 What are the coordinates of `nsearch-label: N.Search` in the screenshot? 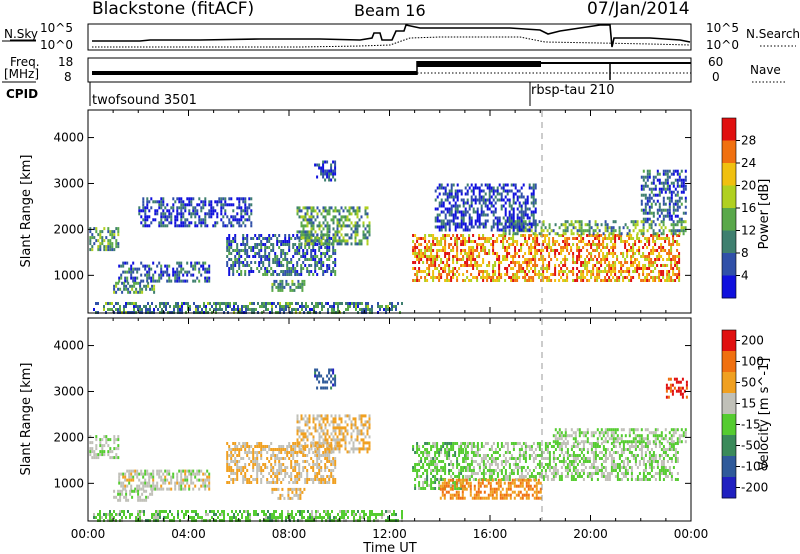 It's located at (773, 34).